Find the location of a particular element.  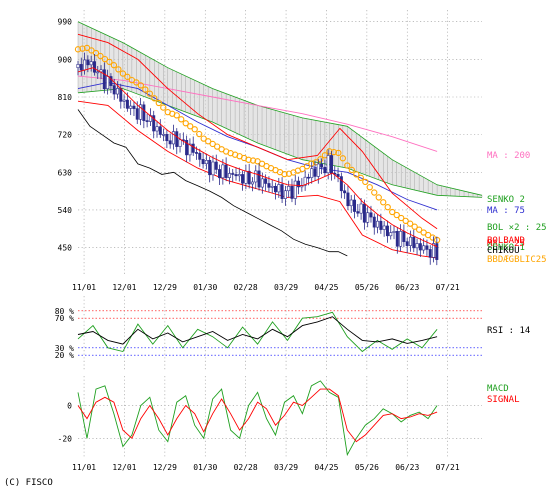

legend-senko2: SENKO 2 is located at coordinates (506, 200).